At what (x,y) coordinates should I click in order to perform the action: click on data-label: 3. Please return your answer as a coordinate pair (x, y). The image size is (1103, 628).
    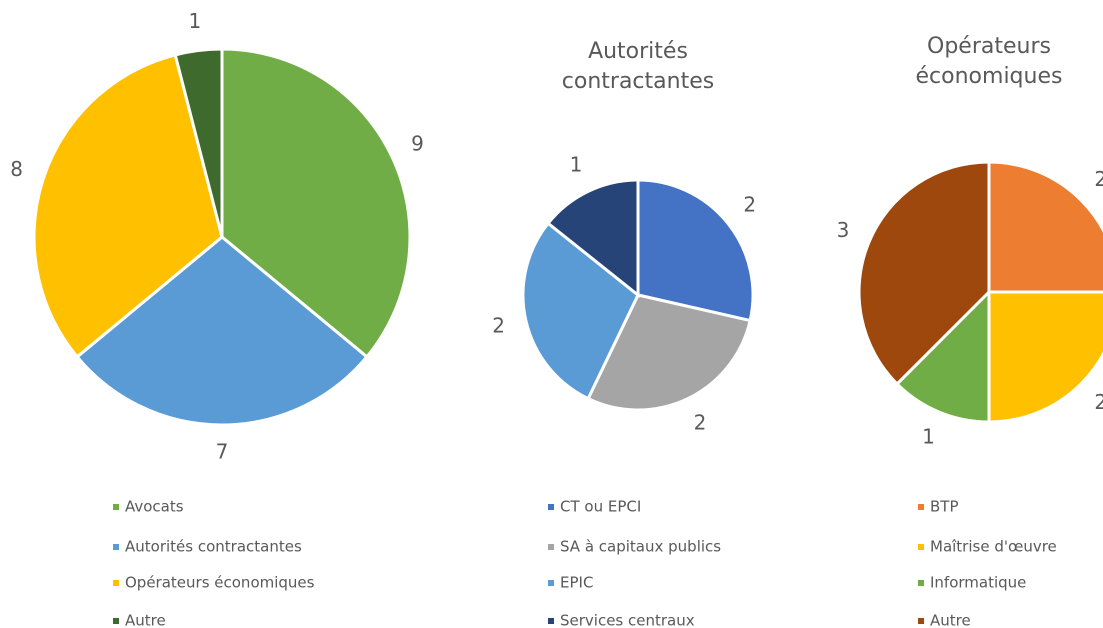
    Looking at the image, I should click on (843, 230).